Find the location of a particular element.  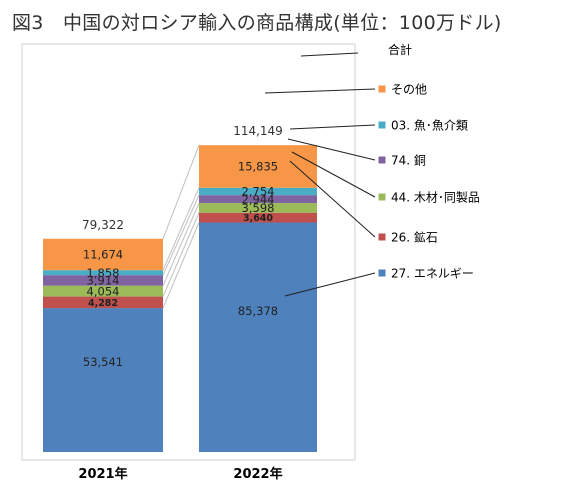

category-label: 2021年 is located at coordinates (102, 474).